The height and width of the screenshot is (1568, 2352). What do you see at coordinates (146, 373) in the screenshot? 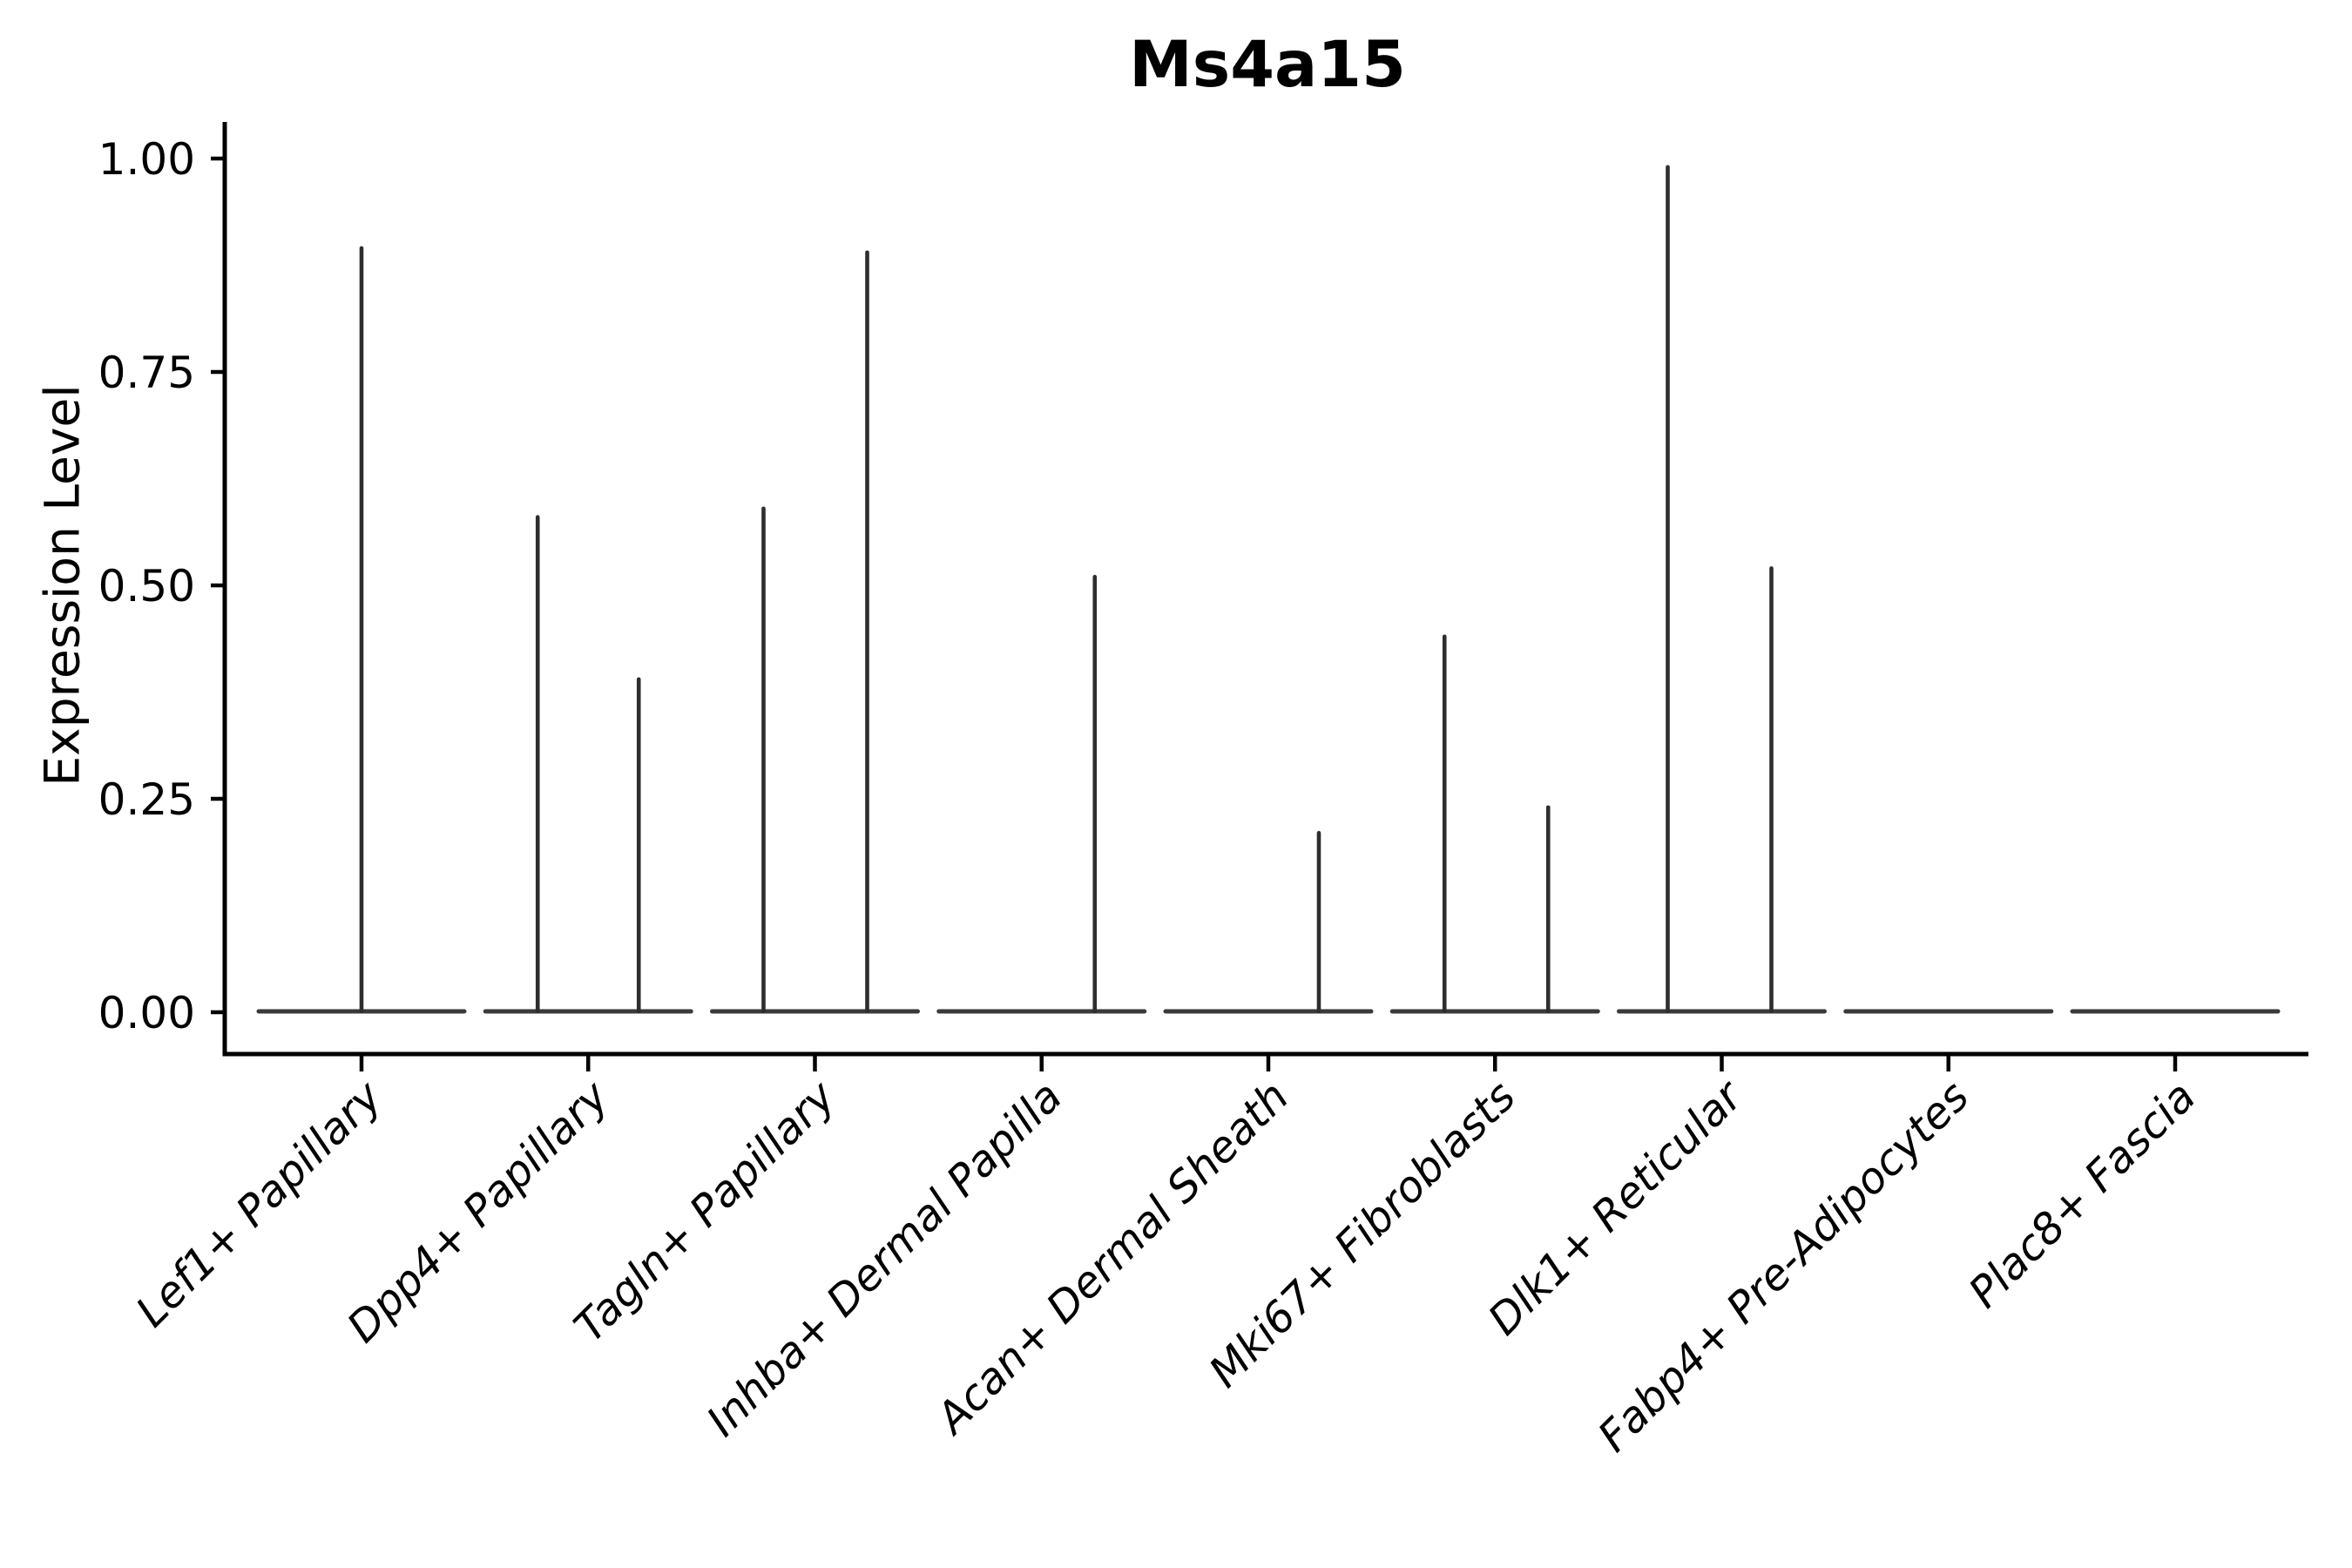
I see `y-tick-label: 0.75` at bounding box center [146, 373].